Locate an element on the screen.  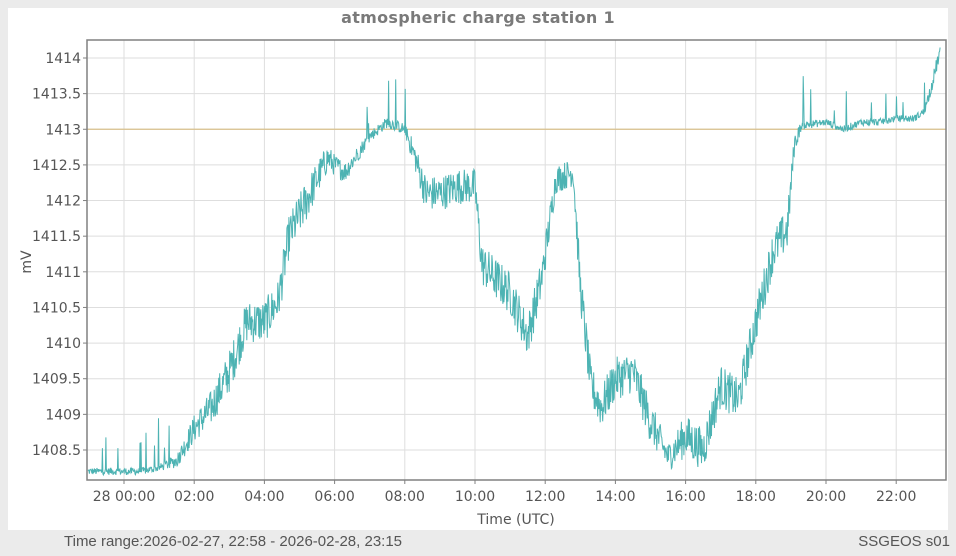
y-tick-label: 1412.5 is located at coordinates (56, 166).